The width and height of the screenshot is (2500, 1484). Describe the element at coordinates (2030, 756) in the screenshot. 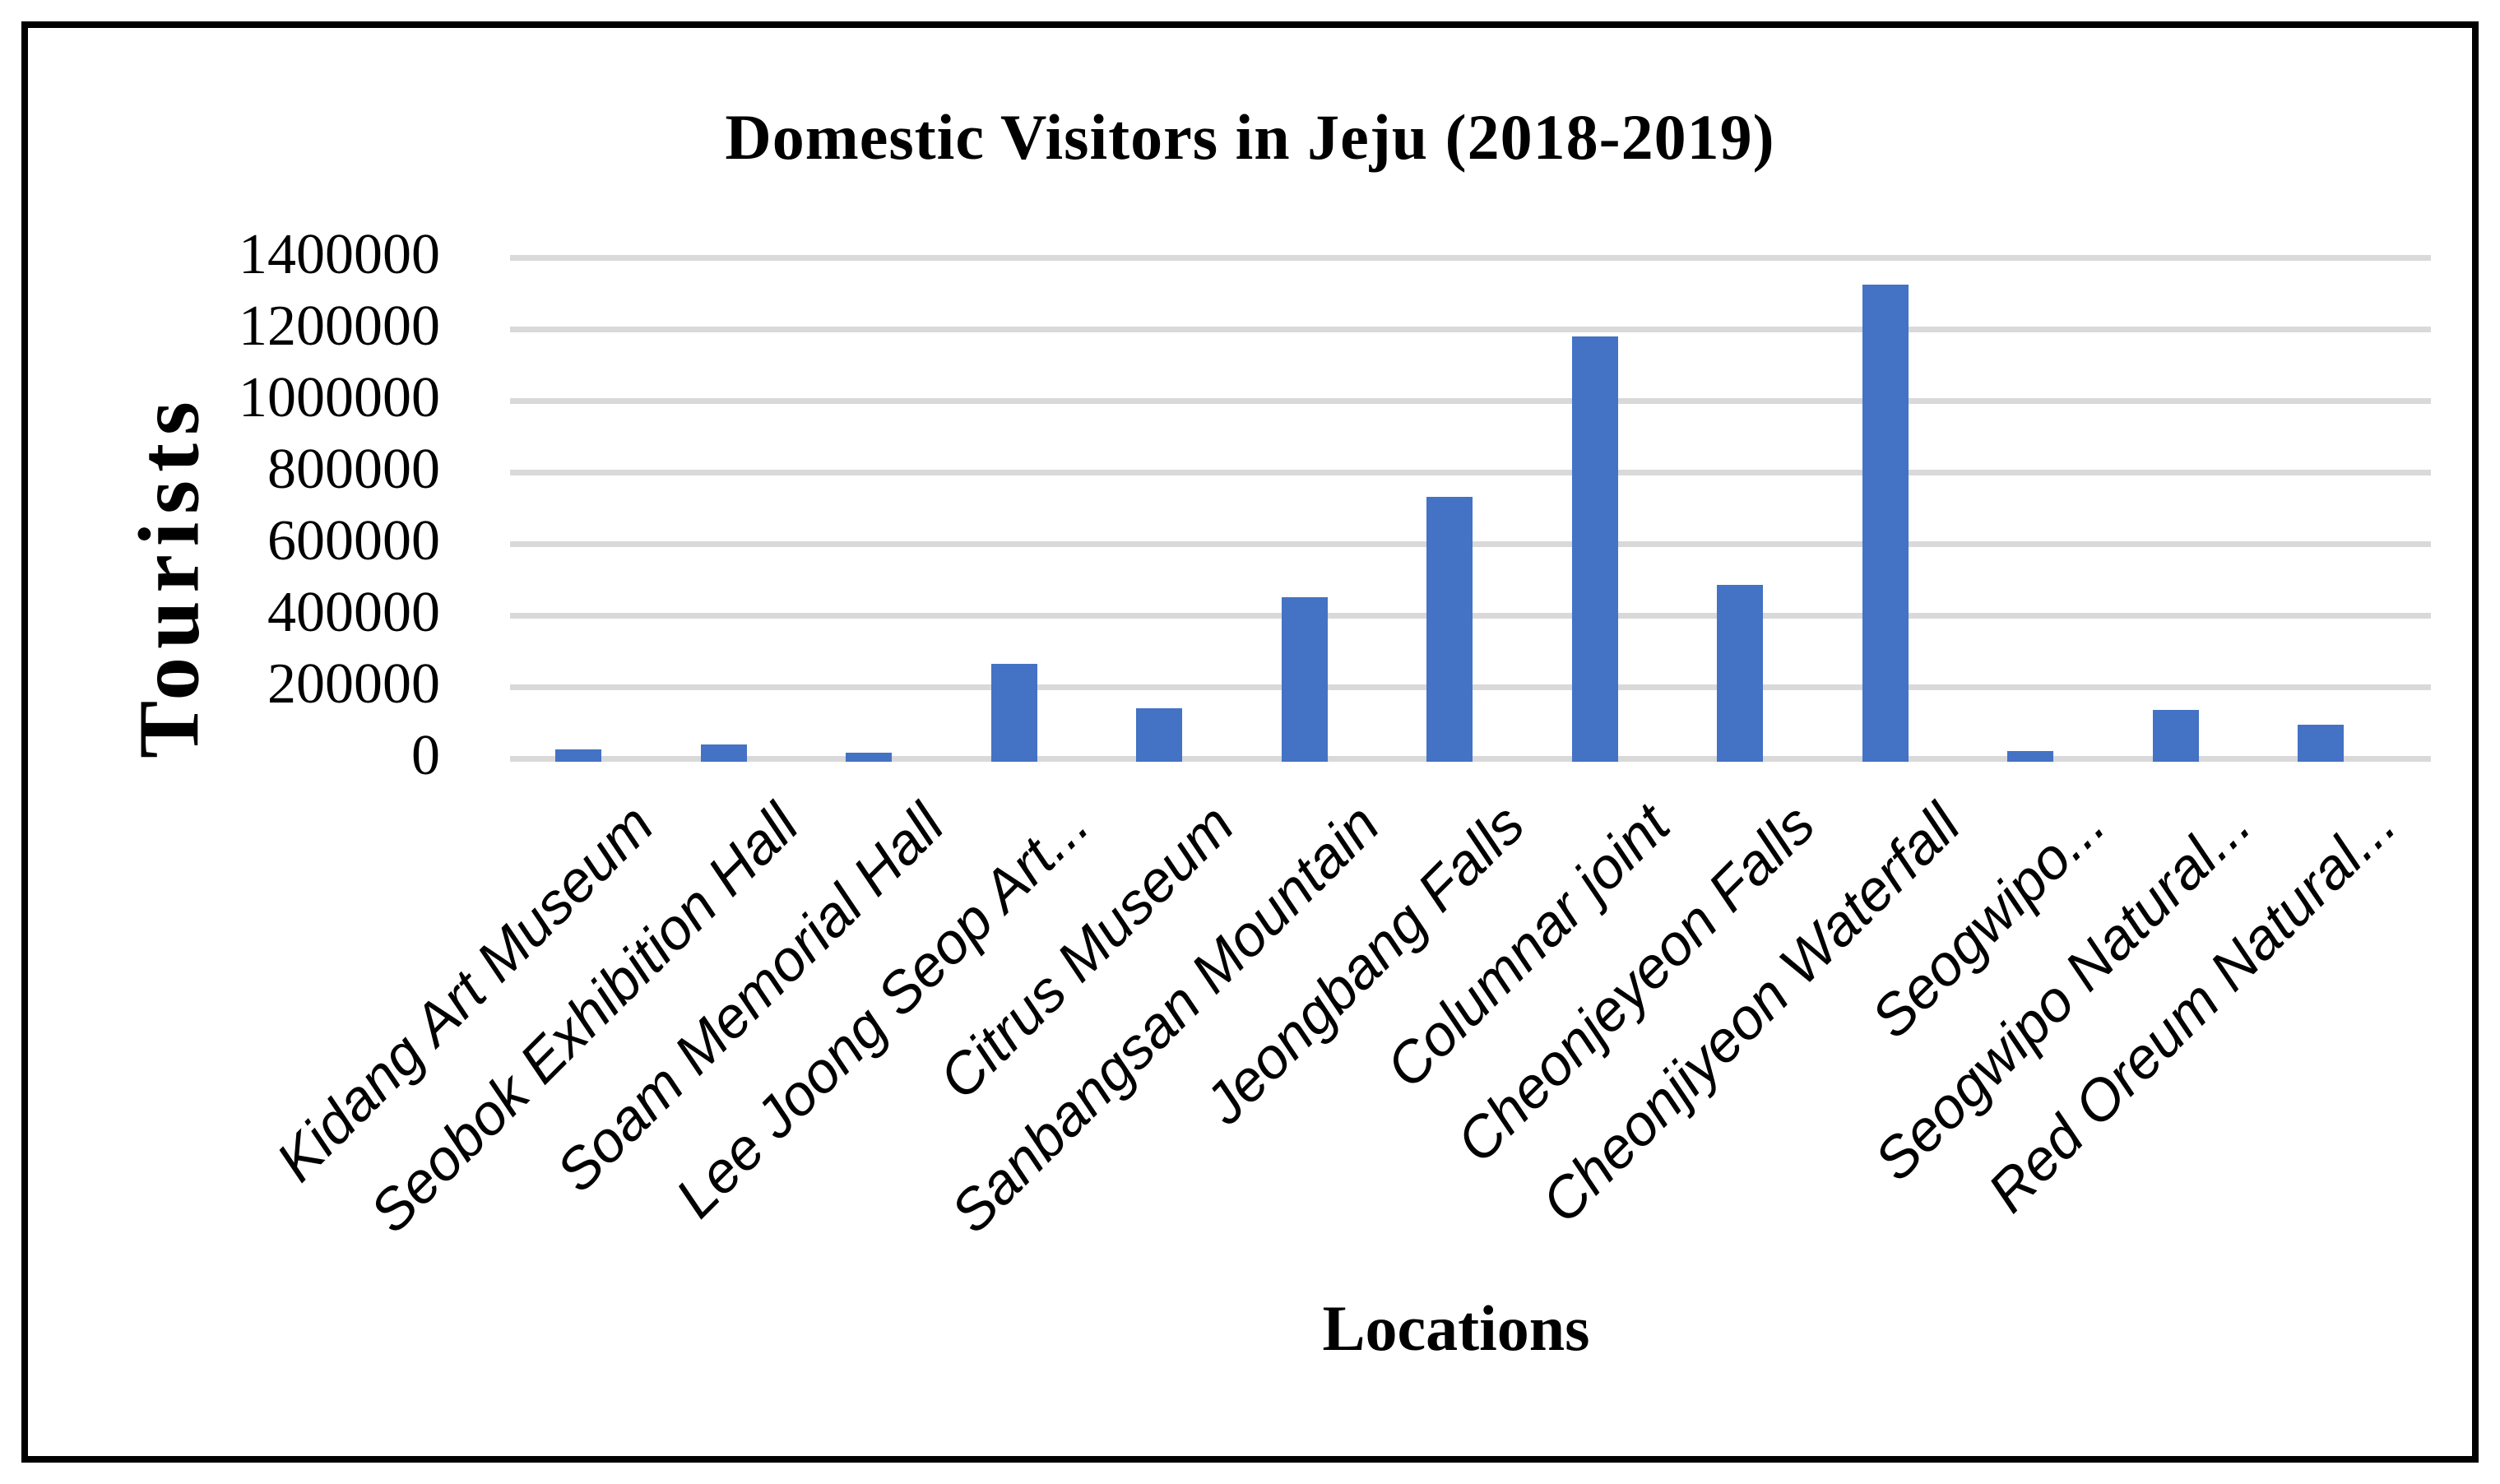

I see `bar-seogwipo` at that location.